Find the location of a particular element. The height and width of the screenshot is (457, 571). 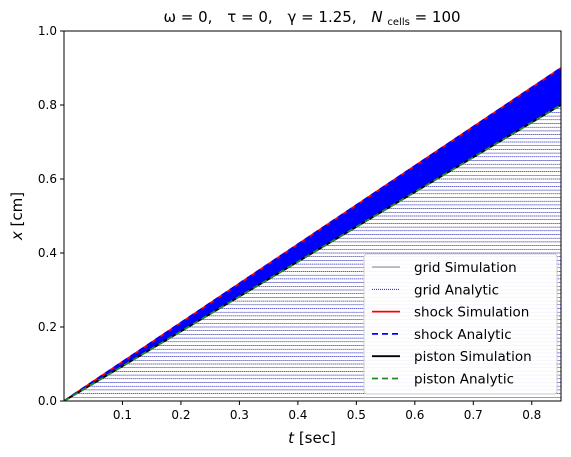

y-tick-label: 0.2 is located at coordinates (47, 327).